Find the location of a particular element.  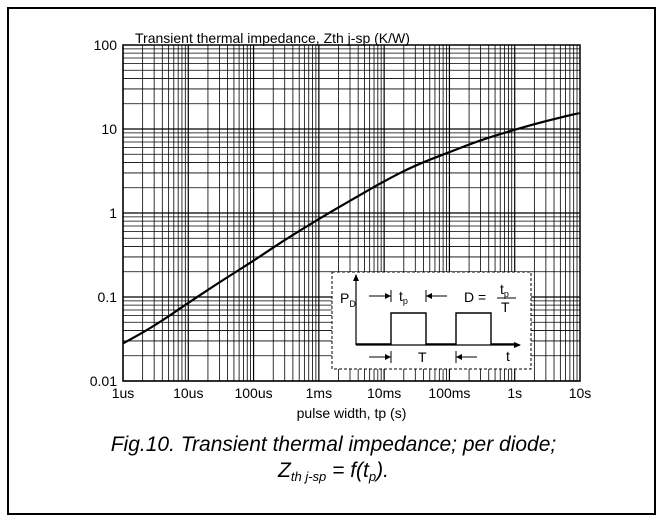

y-tick-label: 0.01 is located at coordinates (103, 381).